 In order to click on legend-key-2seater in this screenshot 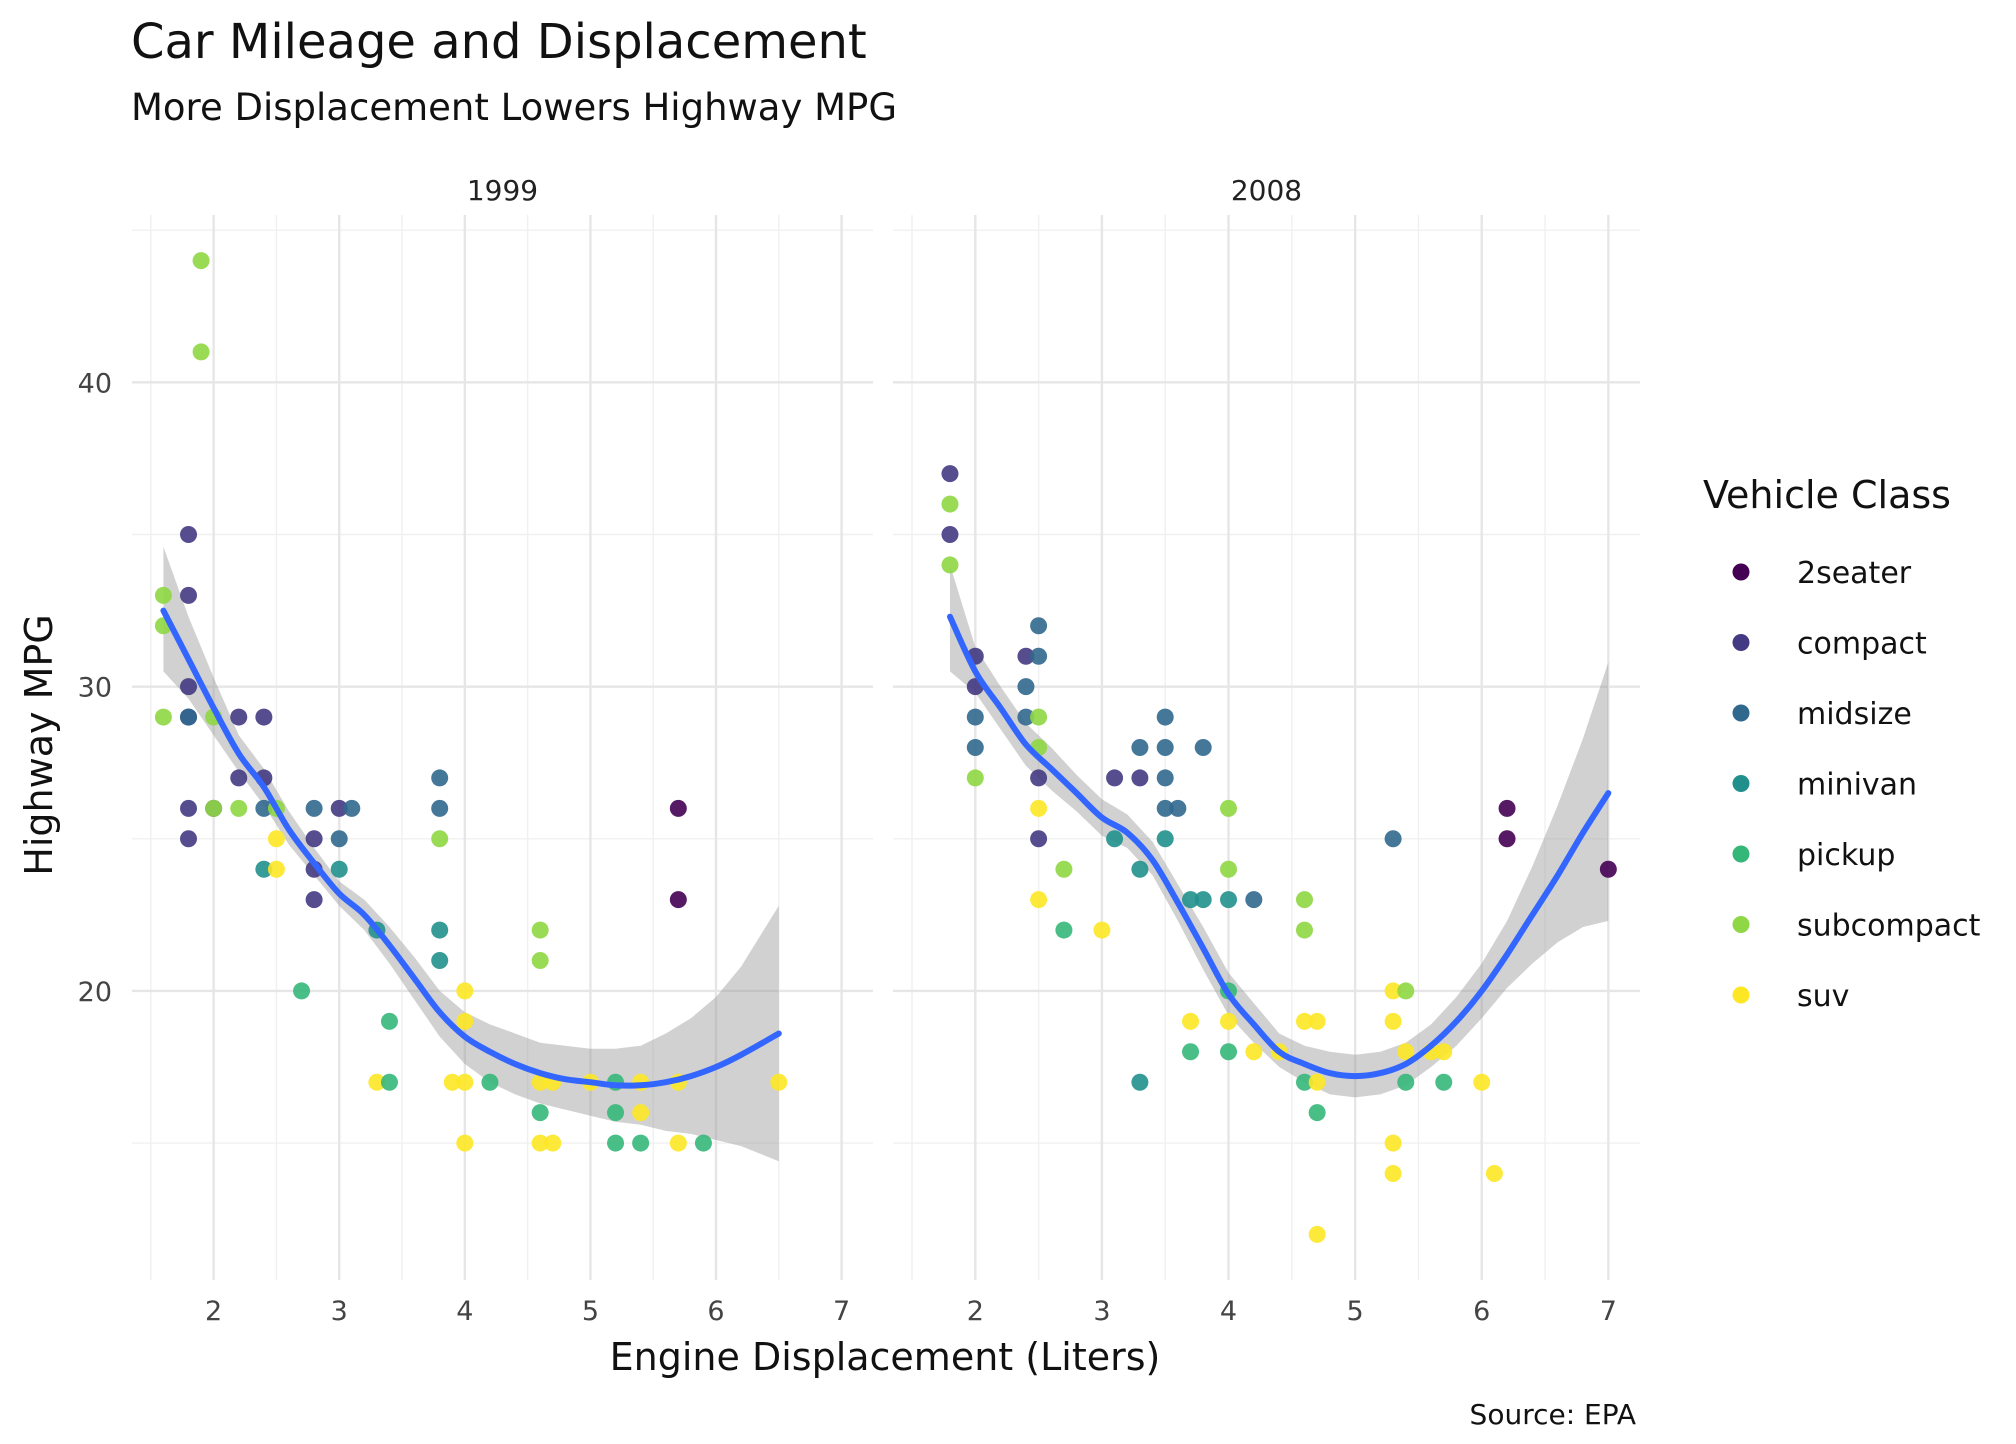, I will do `click(1741, 572)`.